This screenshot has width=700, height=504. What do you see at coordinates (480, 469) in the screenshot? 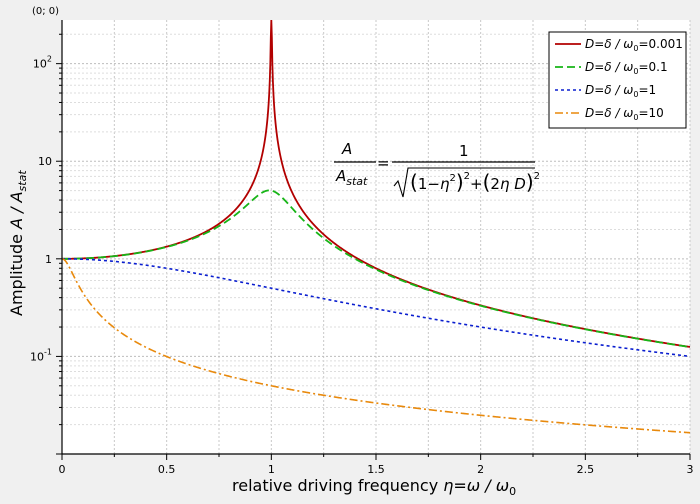
I see `x-tick-label: 2` at bounding box center [480, 469].